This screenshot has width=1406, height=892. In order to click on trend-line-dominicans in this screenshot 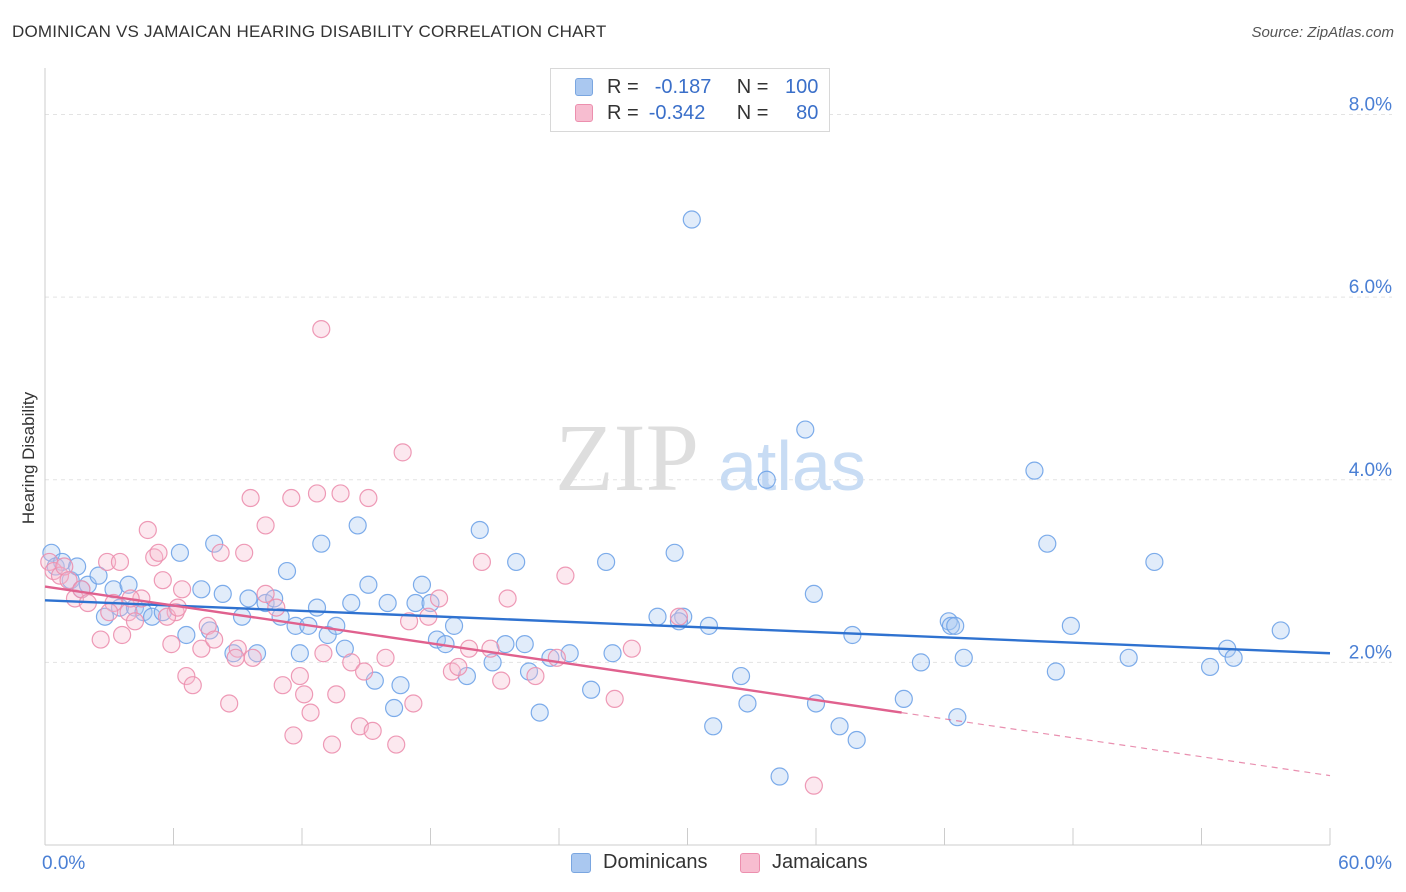, I will do `click(687, 627)`.